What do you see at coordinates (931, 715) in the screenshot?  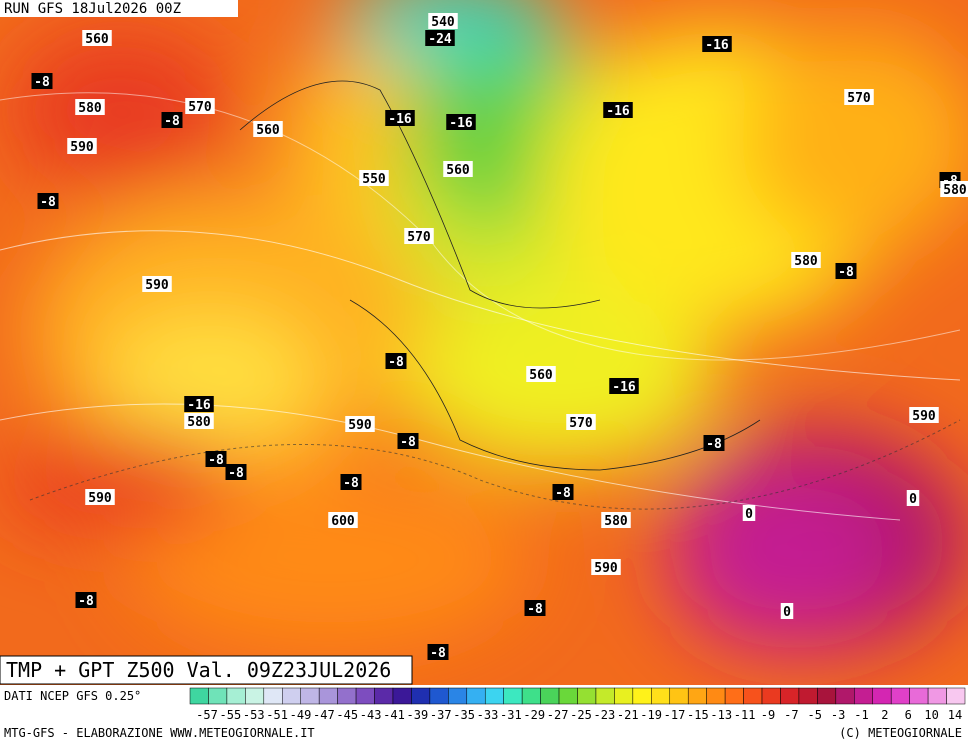 I see `scale-label: 10` at bounding box center [931, 715].